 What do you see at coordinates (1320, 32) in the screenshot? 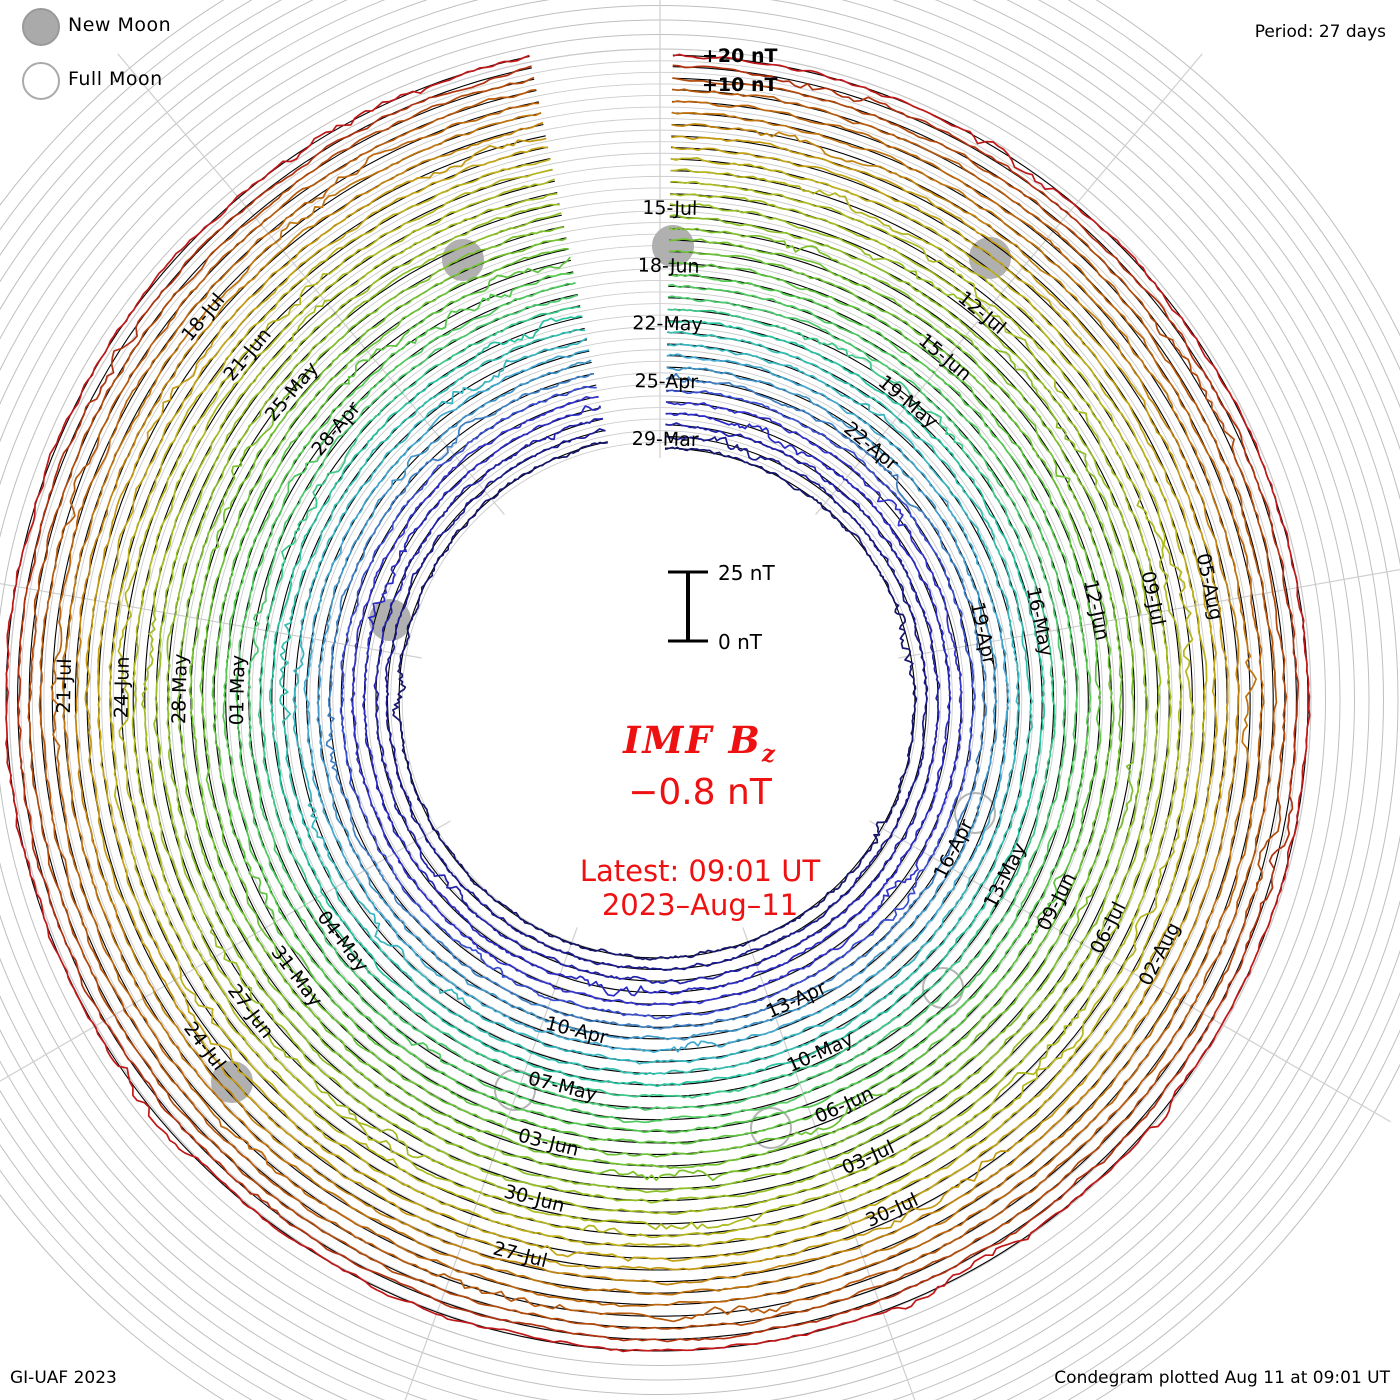
I see `period-label: Period: 27 days` at bounding box center [1320, 32].